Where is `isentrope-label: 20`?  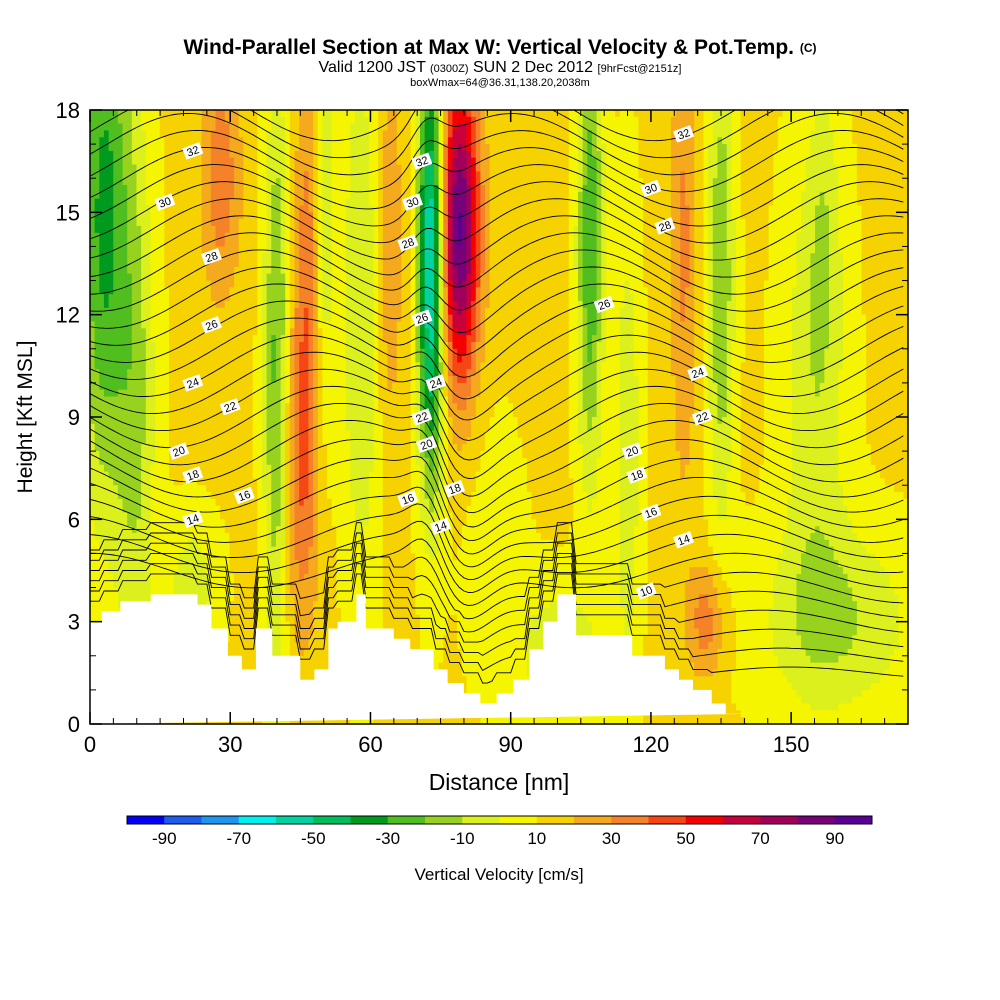 isentrope-label: 20 is located at coordinates (179, 451).